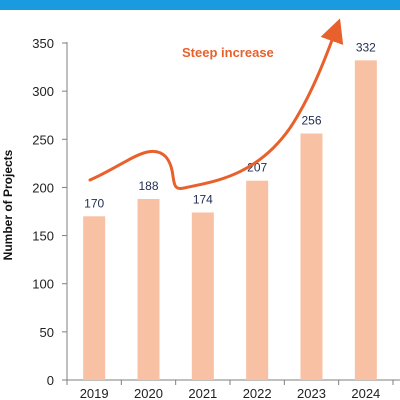 This screenshot has width=400, height=400. What do you see at coordinates (43, 187) in the screenshot?
I see `y-tick-label: 200` at bounding box center [43, 187].